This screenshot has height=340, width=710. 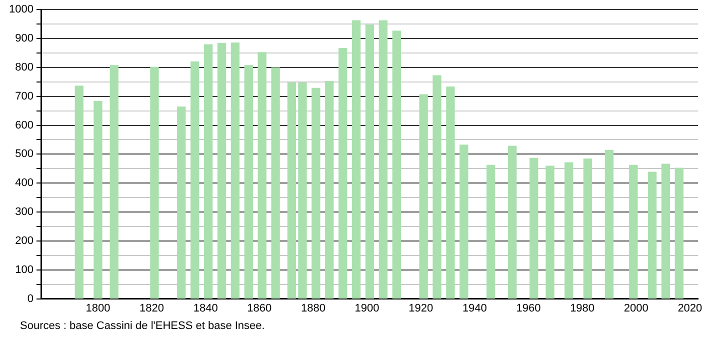 What do you see at coordinates (313, 308) in the screenshot?
I see `x-tick-label: 1880` at bounding box center [313, 308].